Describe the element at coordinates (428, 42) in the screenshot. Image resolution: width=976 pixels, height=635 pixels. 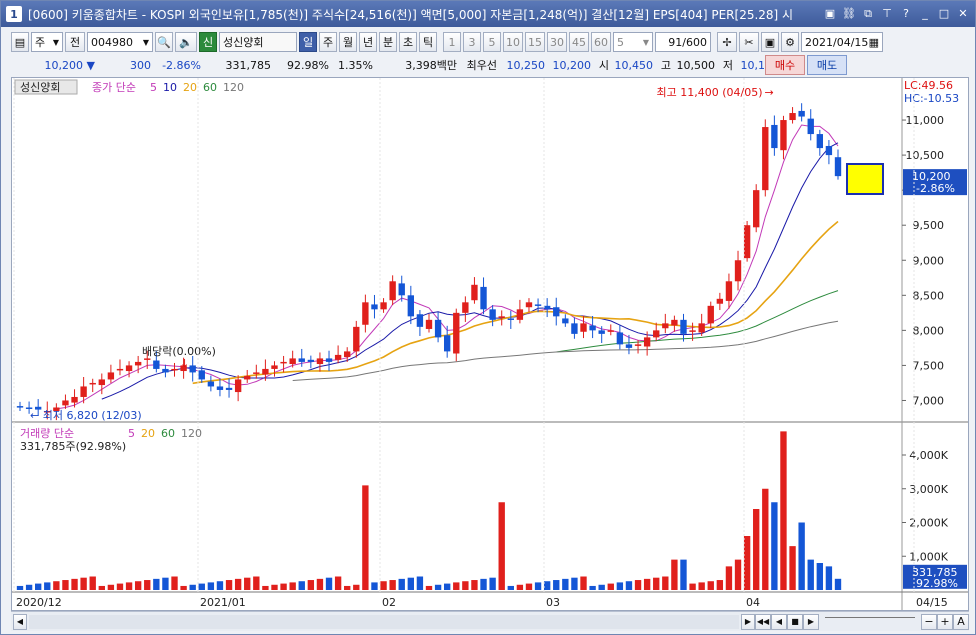
I see `period-tick: 틱` at that location.